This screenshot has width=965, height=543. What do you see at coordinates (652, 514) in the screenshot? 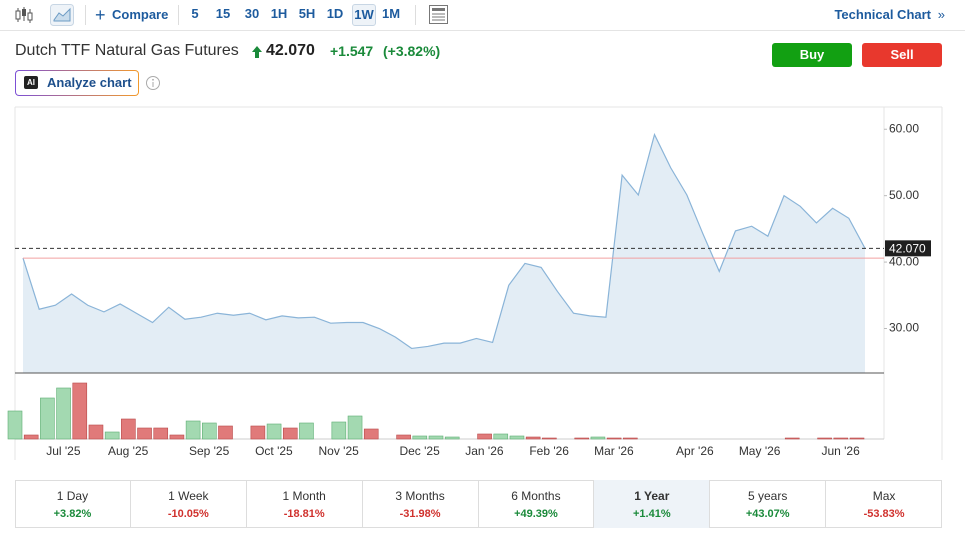
I see `period-change: +1.41%` at bounding box center [652, 514].